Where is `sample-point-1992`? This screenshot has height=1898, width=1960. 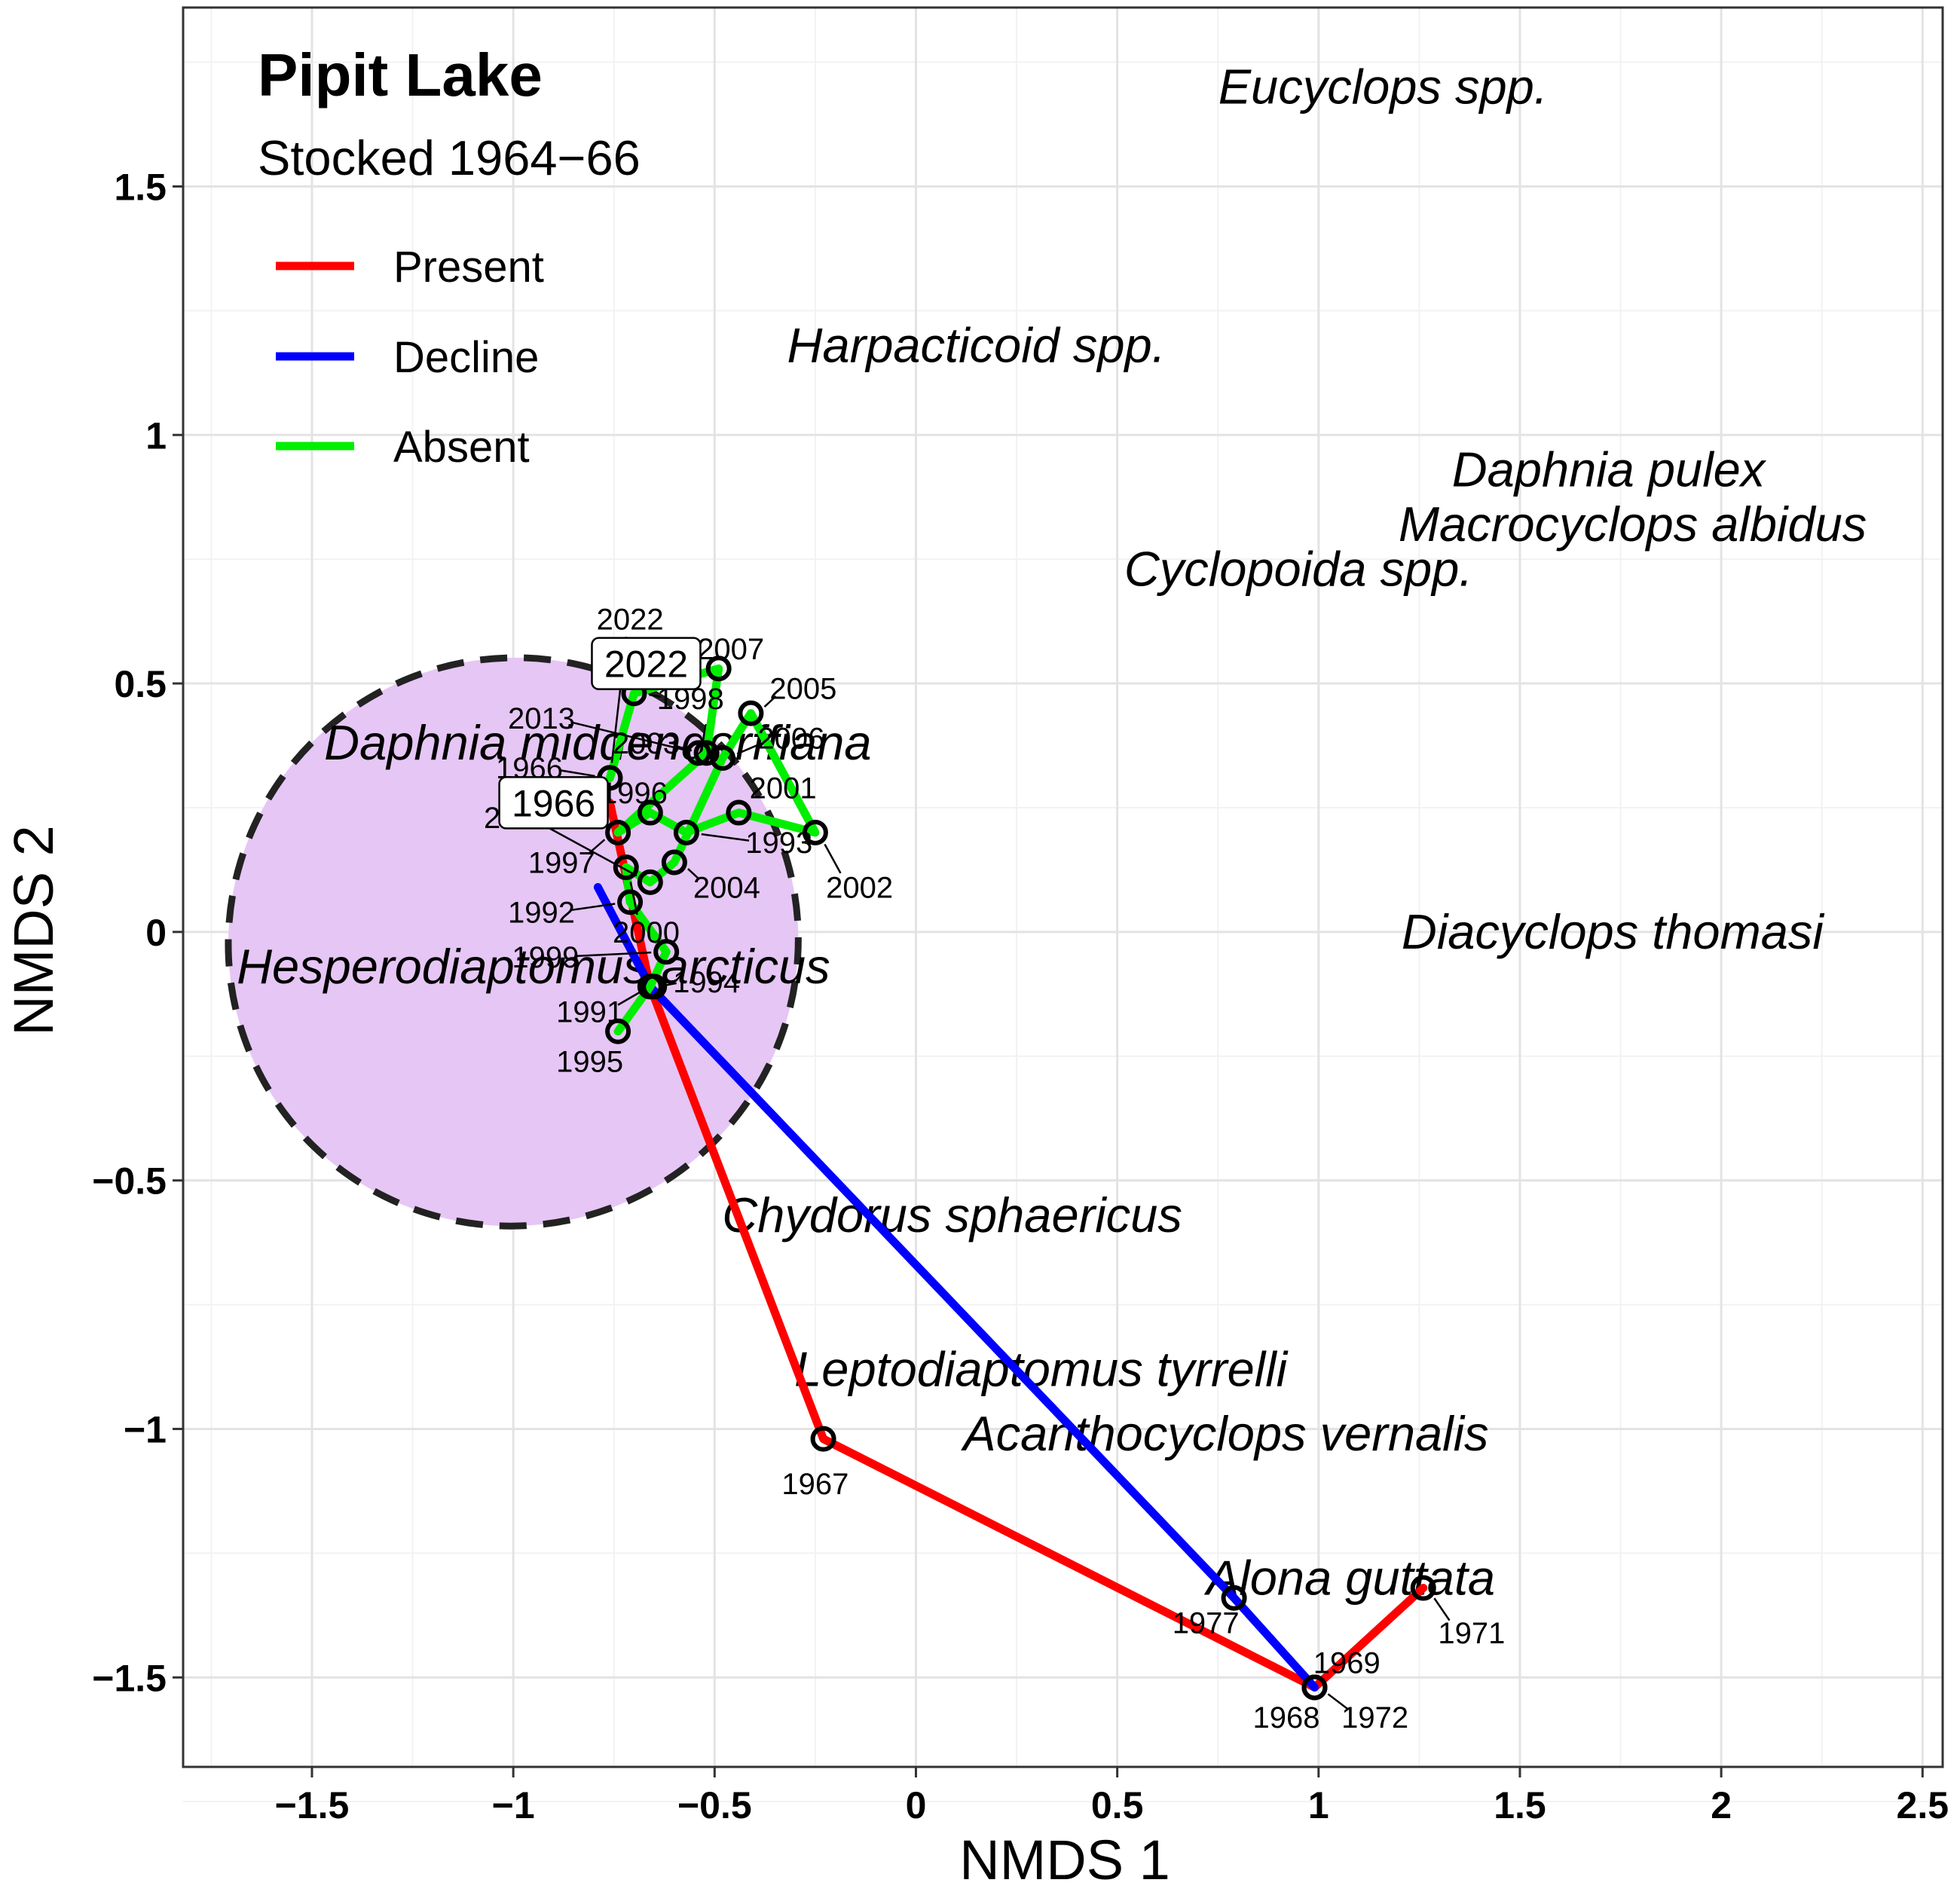 sample-point-1992 is located at coordinates (630, 902).